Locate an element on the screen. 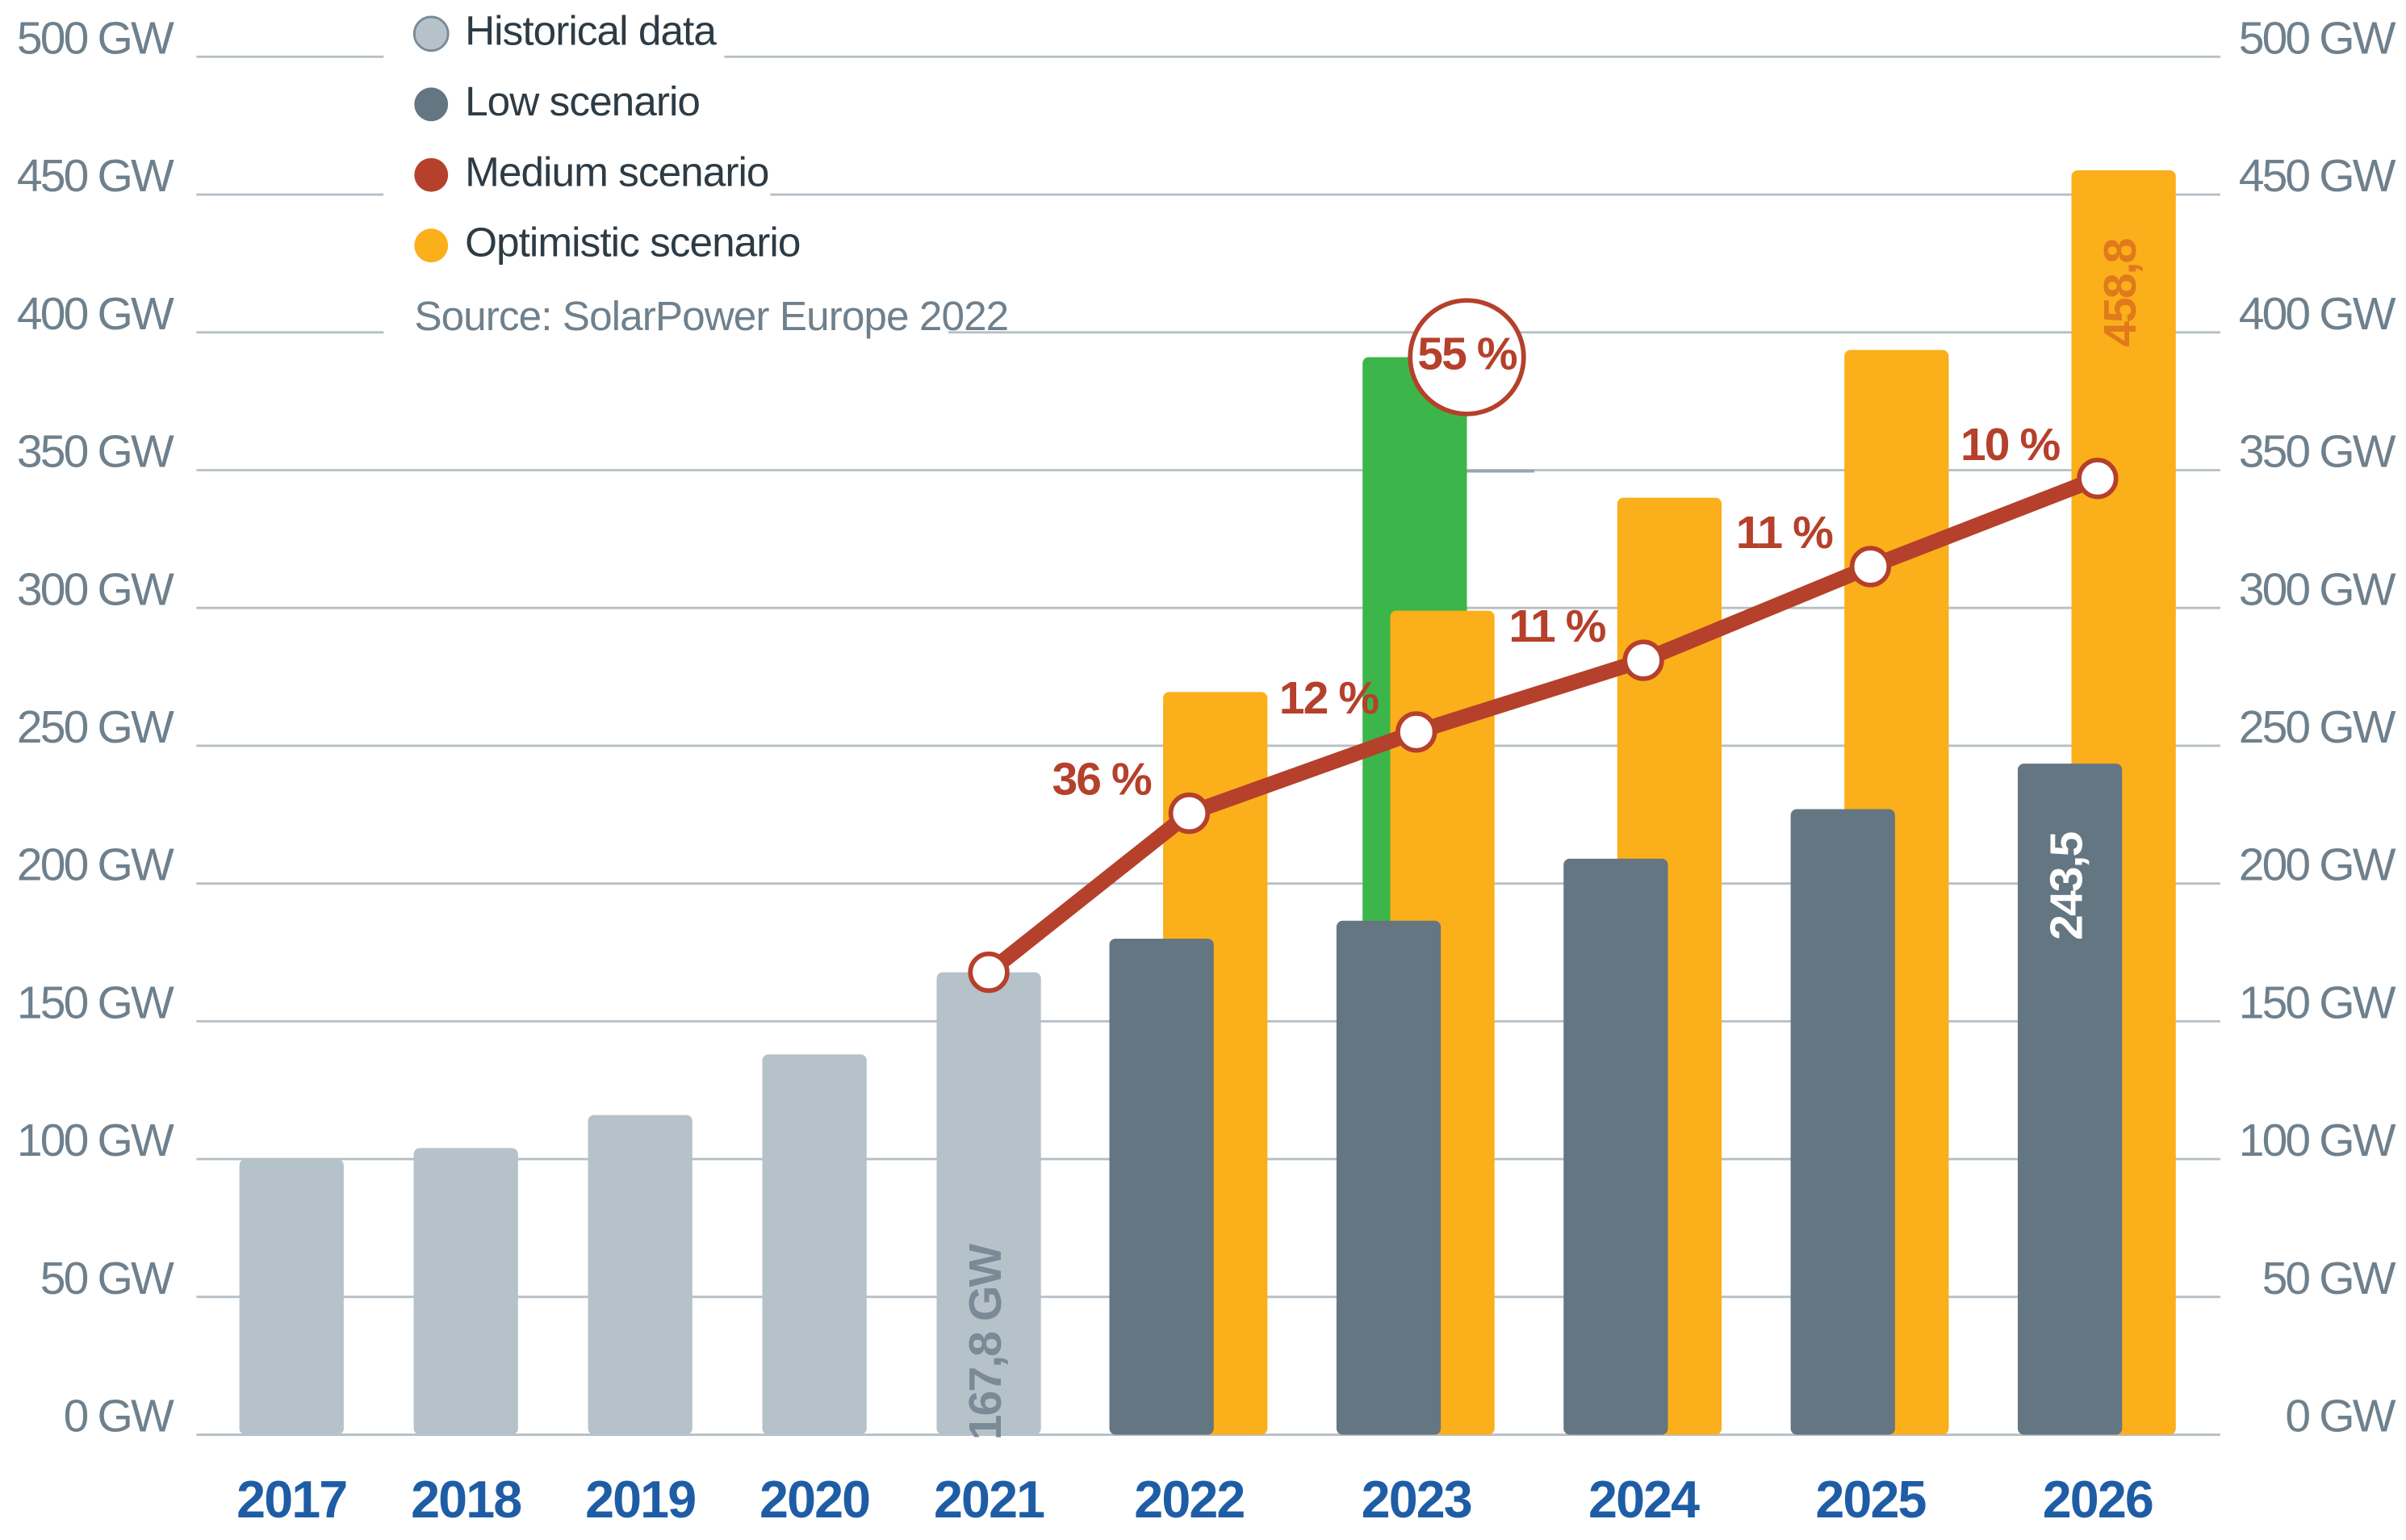 The image size is (2406, 1540). y-tick-label: 100 GW is located at coordinates (95, 1140).